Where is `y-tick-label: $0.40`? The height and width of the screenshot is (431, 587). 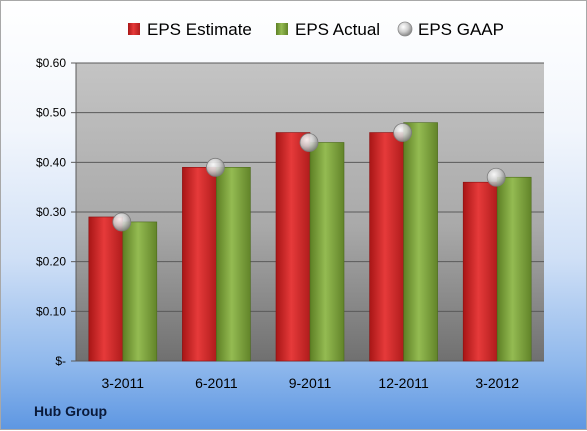 y-tick-label: $0.40 is located at coordinates (51, 162).